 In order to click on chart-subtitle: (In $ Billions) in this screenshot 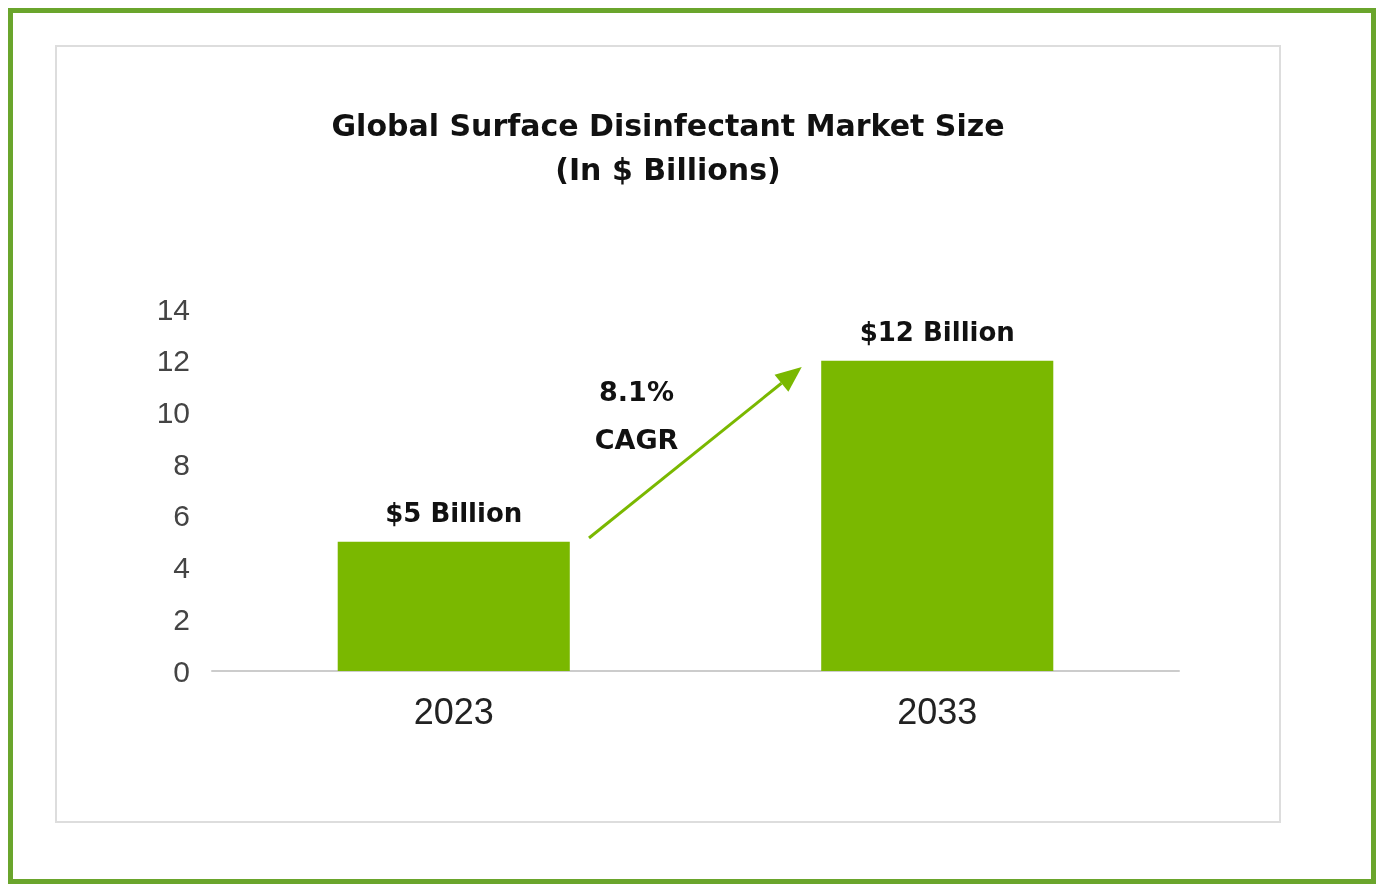, I will do `click(668, 169)`.